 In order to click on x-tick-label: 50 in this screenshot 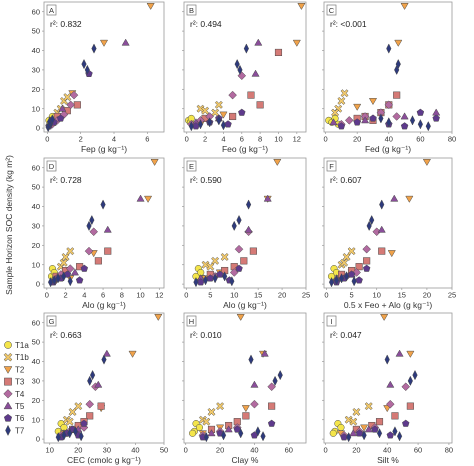, I will do `click(164, 450)`.